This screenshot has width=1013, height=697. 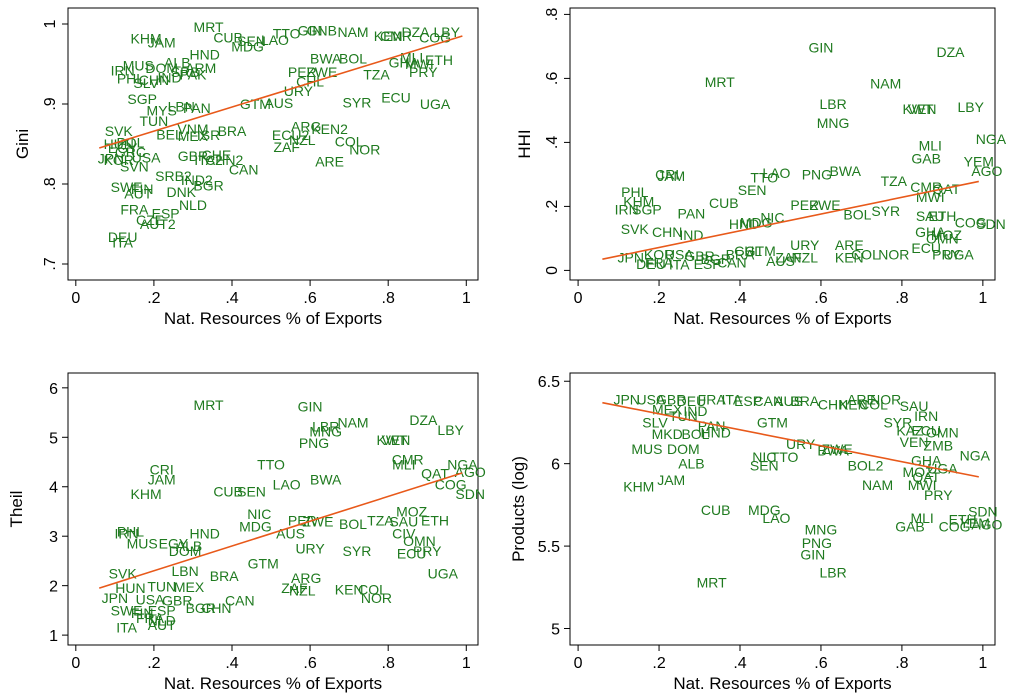 What do you see at coordinates (244, 170) in the screenshot?
I see `country-point: CAN` at bounding box center [244, 170].